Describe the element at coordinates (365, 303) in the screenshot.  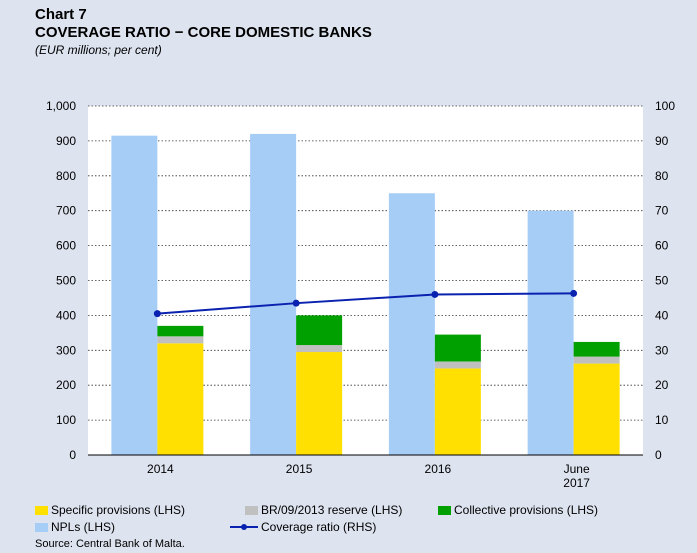
I see `coverage-ratio-line` at that location.